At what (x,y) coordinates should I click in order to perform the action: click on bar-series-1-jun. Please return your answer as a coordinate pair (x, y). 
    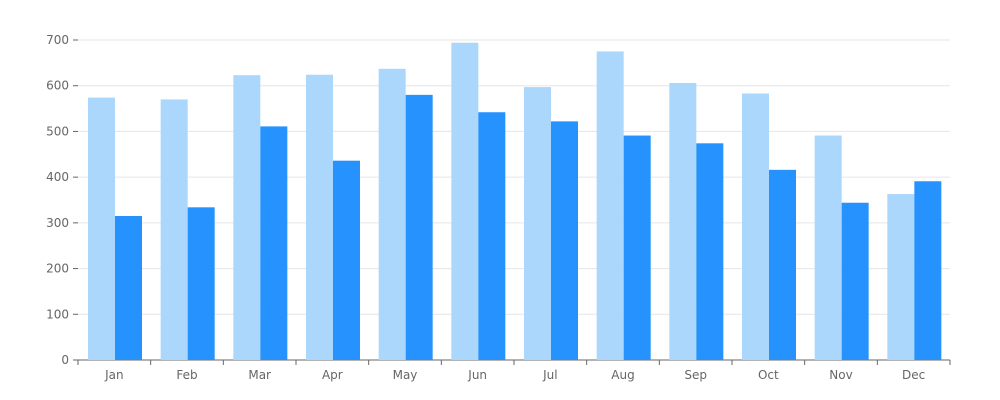
    Looking at the image, I should click on (465, 201).